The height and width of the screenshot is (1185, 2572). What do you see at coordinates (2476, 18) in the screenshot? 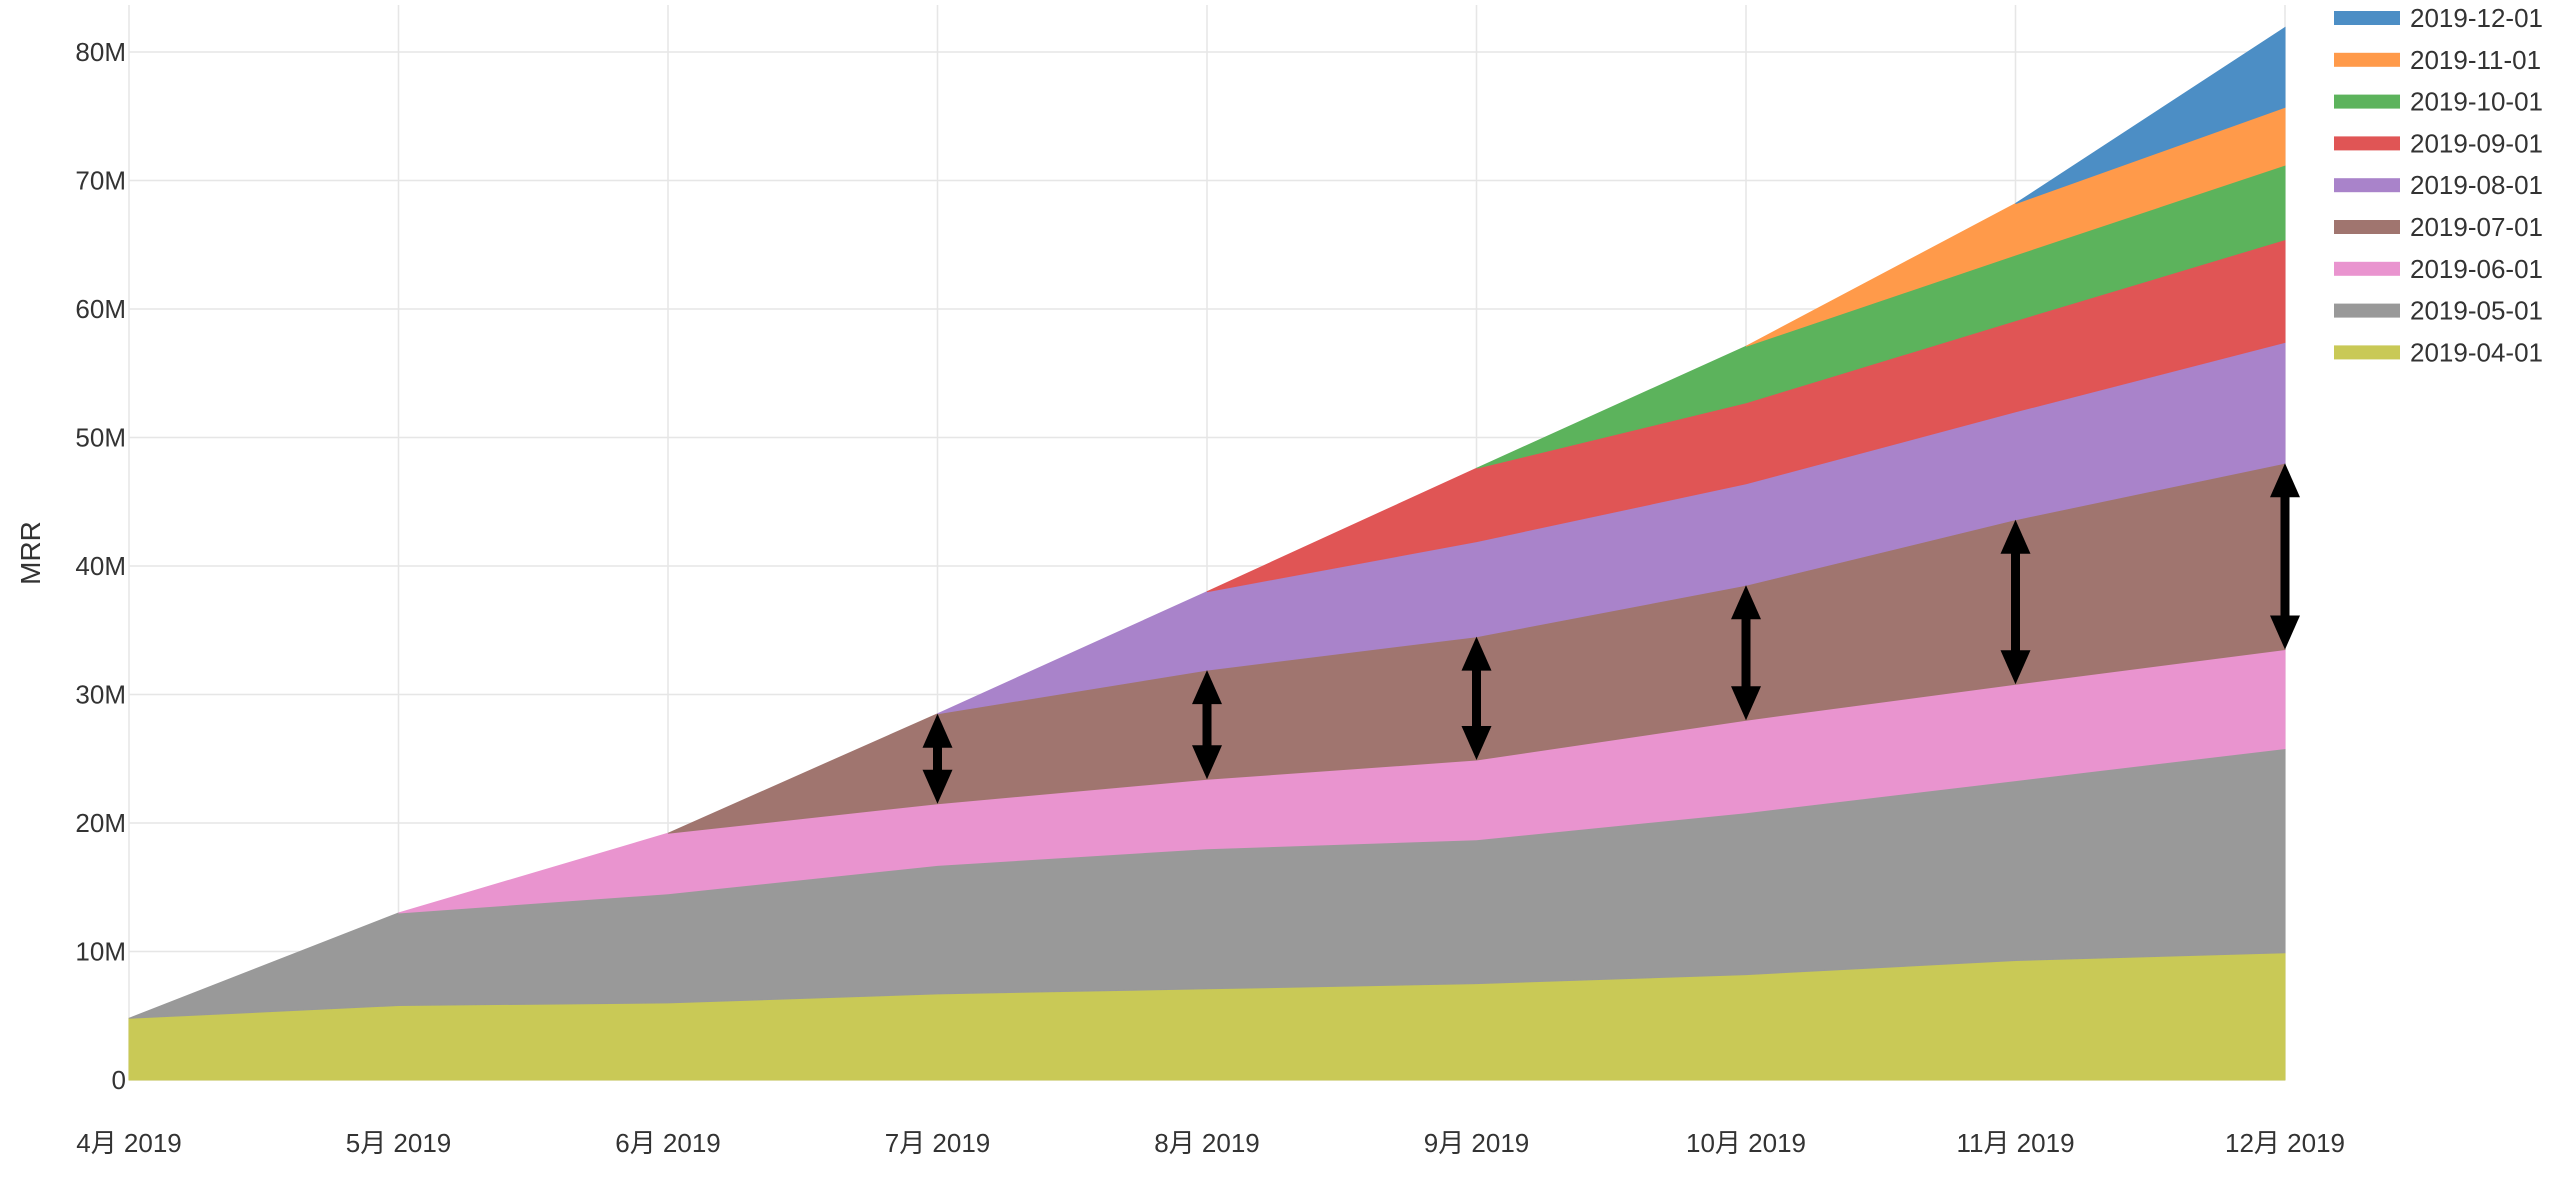
I see `legend-label: 2019-12-01` at bounding box center [2476, 18].